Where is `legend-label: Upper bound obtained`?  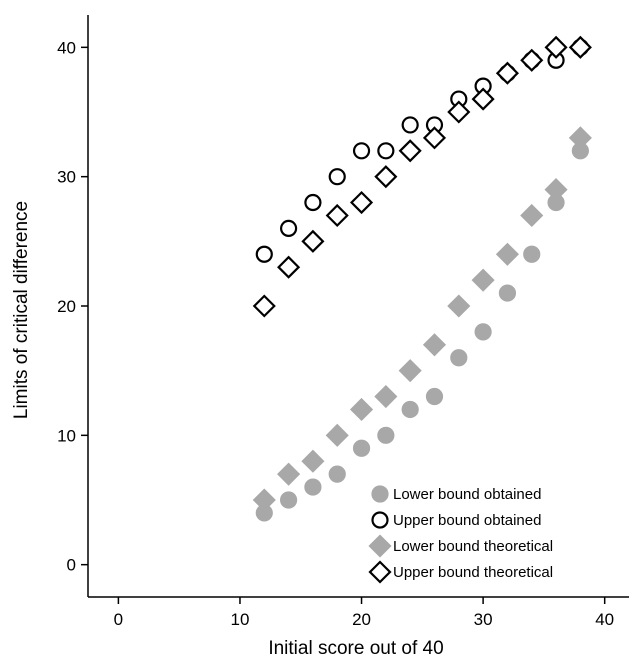
legend-label: Upper bound obtained is located at coordinates (467, 520).